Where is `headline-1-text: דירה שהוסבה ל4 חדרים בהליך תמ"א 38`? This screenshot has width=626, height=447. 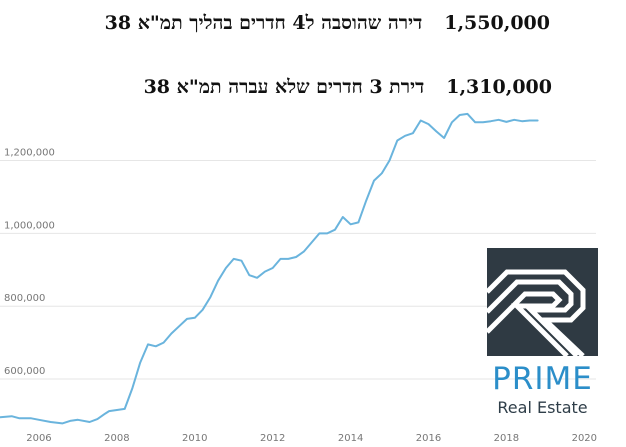 headline-1-text: דירה שהוסבה ל4 חדרים בהליך תמ"א 38 is located at coordinates (263, 23).